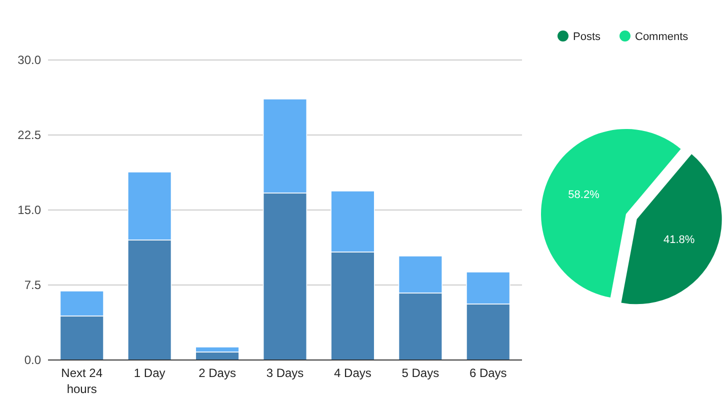 The height and width of the screenshot is (396, 726). What do you see at coordinates (30, 60) in the screenshot?
I see `y-tick-label: 30.0` at bounding box center [30, 60].